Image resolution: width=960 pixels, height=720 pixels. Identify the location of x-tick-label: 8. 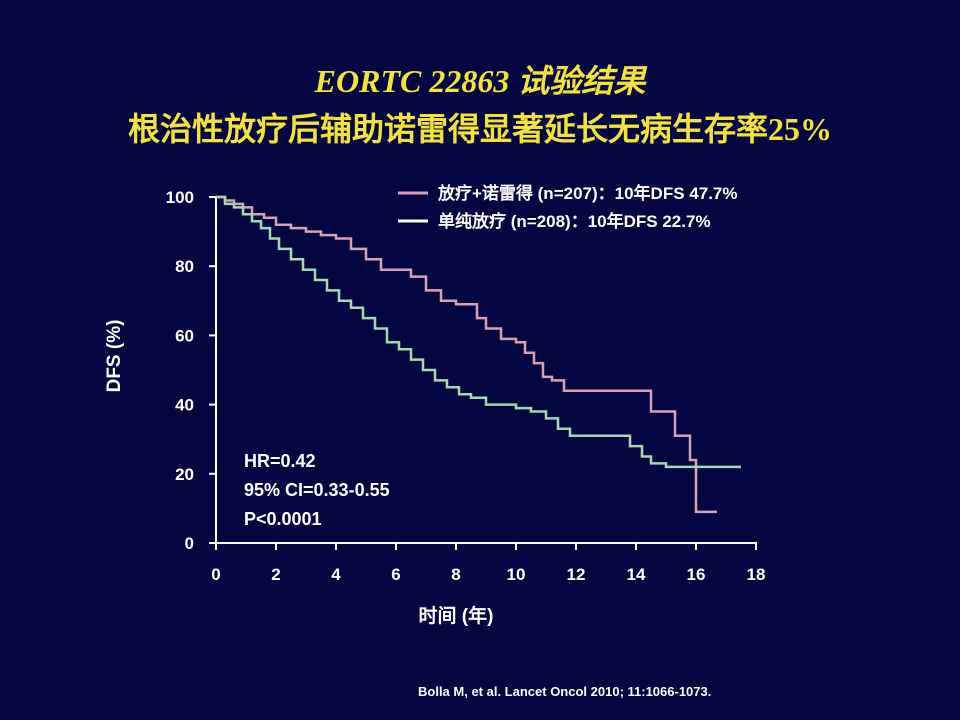
(455, 574).